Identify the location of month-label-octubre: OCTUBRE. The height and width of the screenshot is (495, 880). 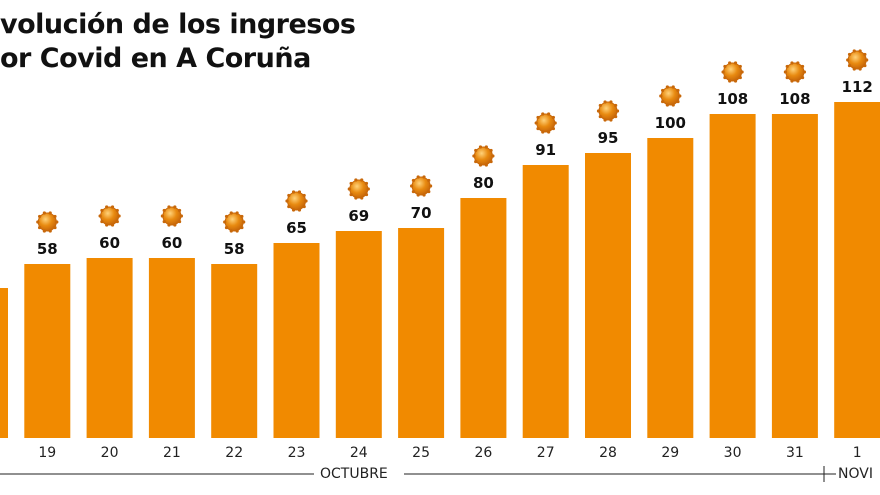
(354, 474).